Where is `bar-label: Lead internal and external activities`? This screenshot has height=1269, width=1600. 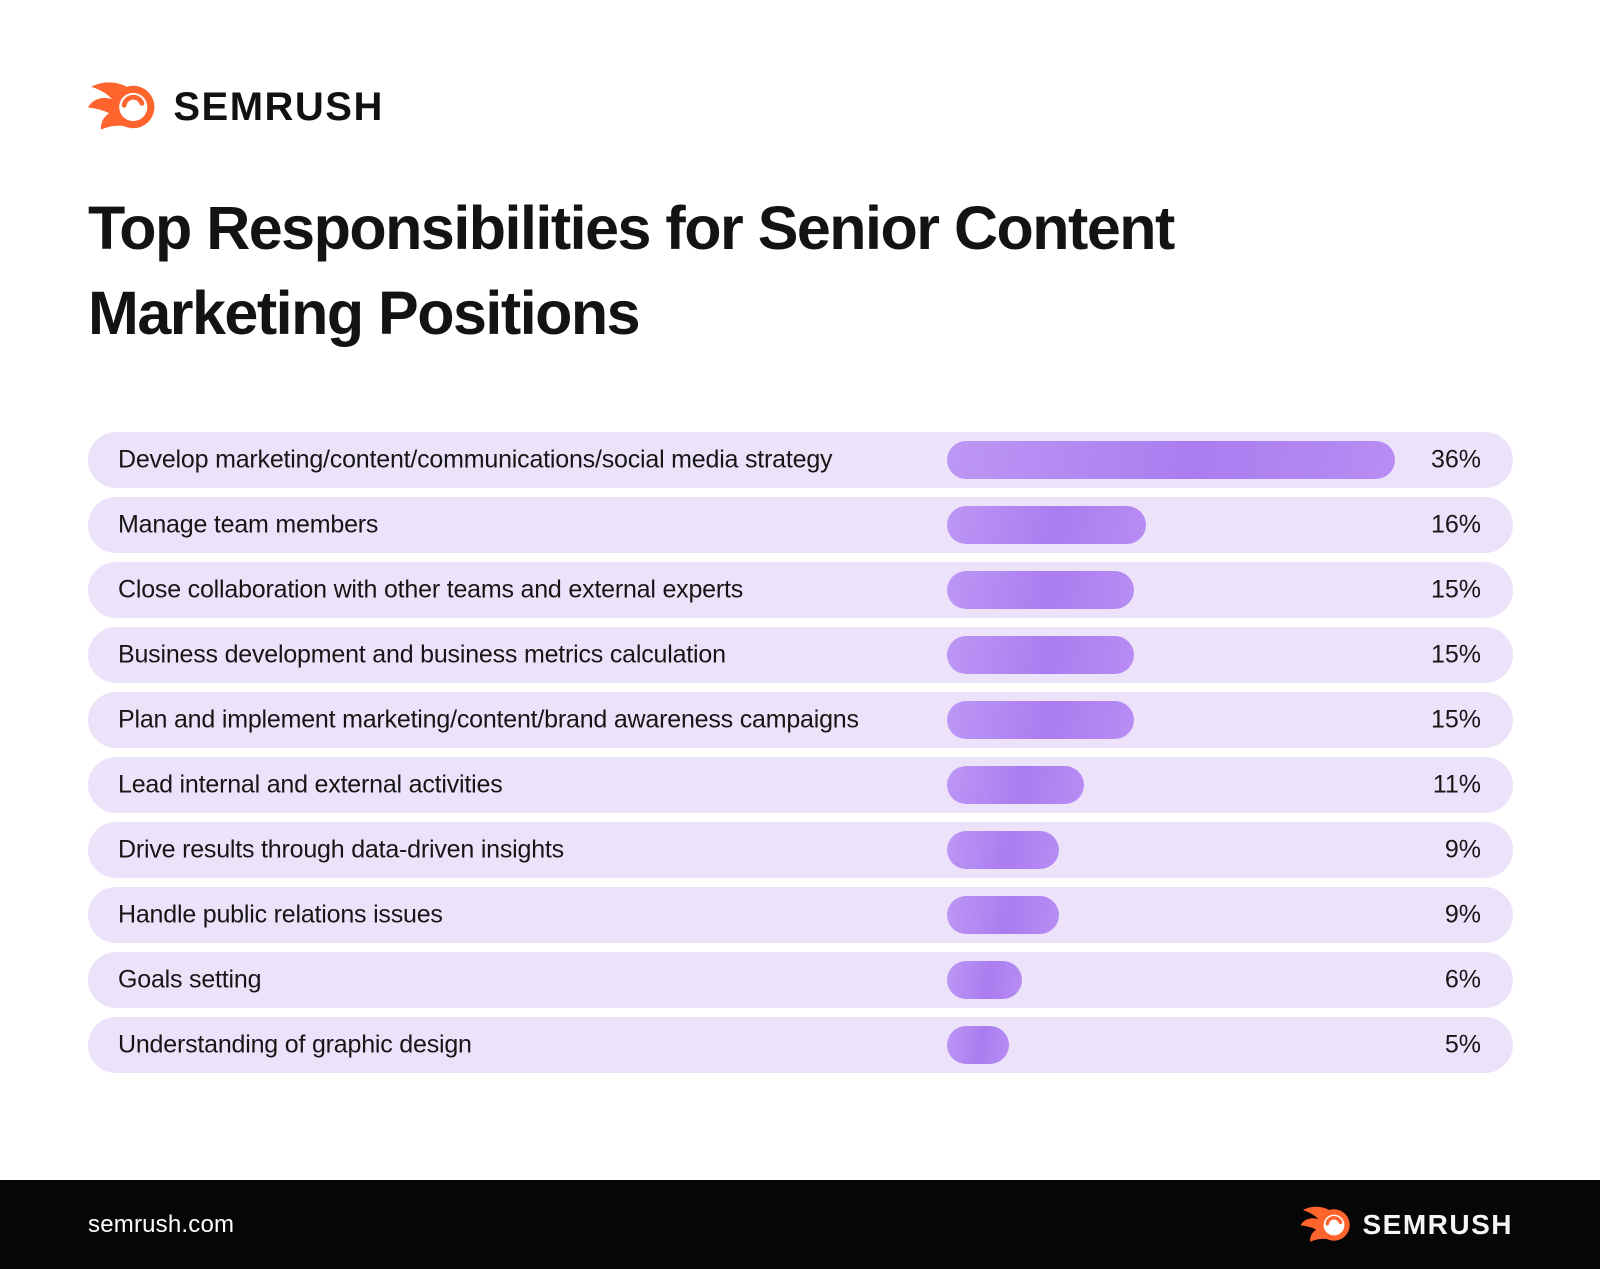
bar-label: Lead internal and external activities is located at coordinates (310, 784).